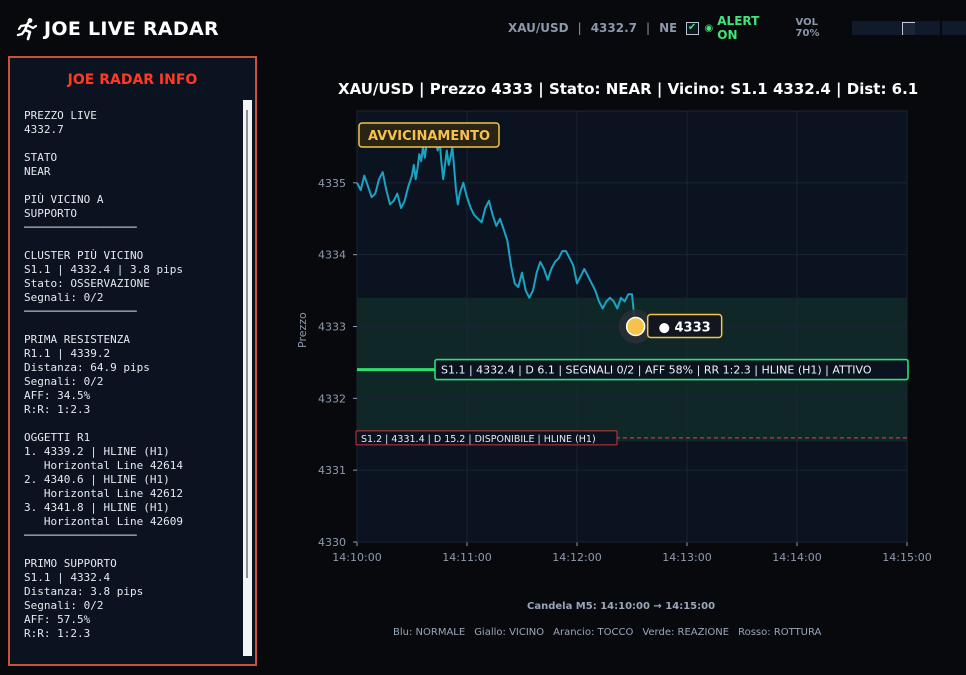  Describe the element at coordinates (709, 28) in the screenshot. I see `bell-icon: ◉` at that location.